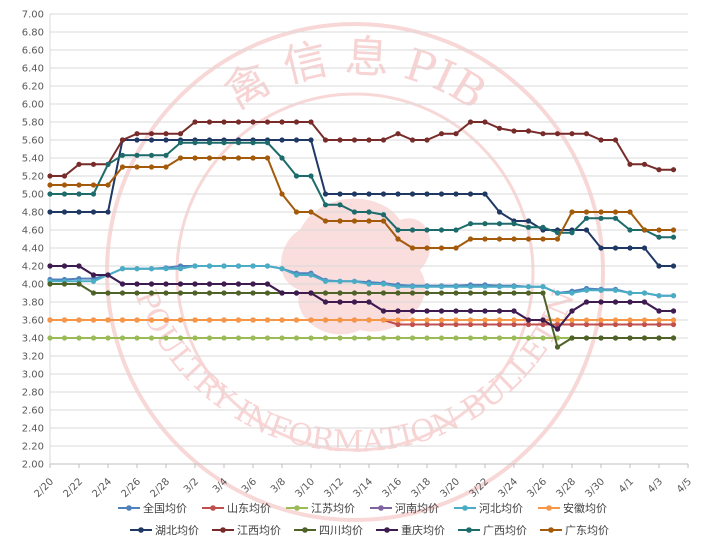 The width and height of the screenshot is (710, 549). Describe the element at coordinates (33, 375) in the screenshot. I see `y-tick-label: 3.00` at that location.